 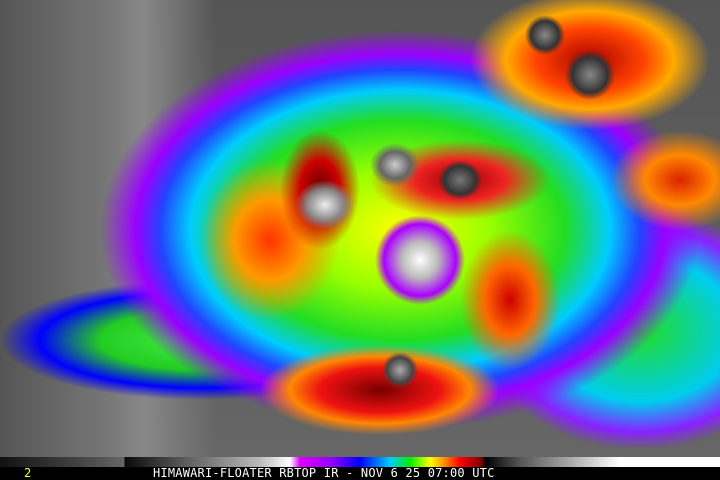 I want to click on caption-bar, so click(x=360, y=473).